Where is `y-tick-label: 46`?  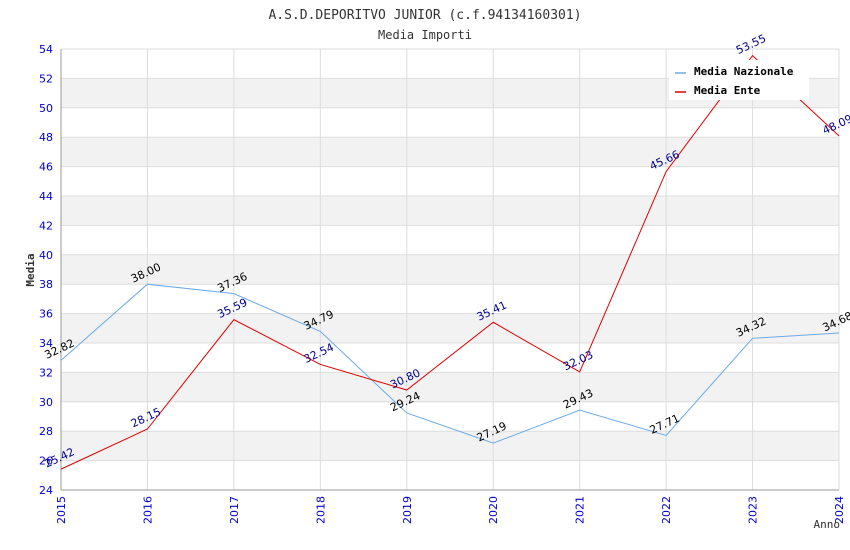 y-tick-label: 46 is located at coordinates (46, 167).